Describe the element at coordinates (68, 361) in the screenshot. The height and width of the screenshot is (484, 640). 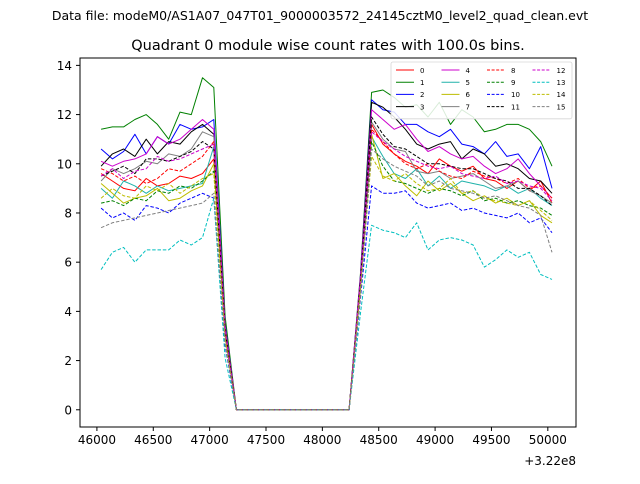
I see `y-tick-label: 2` at that location.